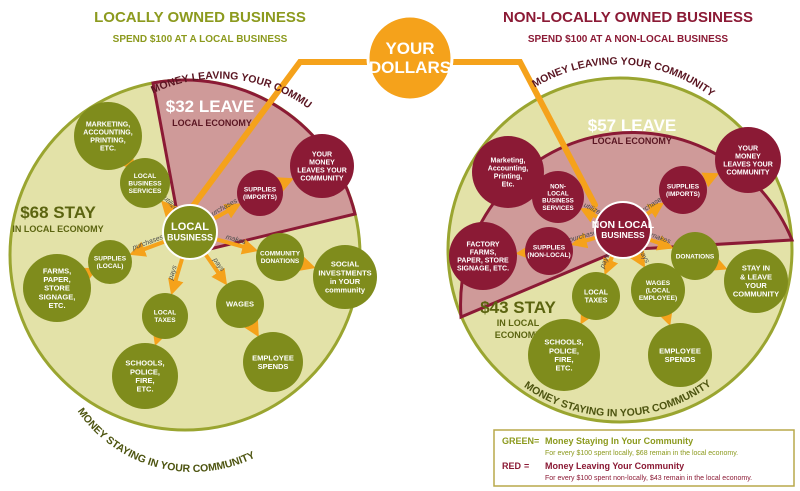  Describe the element at coordinates (614, 466) in the screenshot. I see `legend-red-title: Money Leaving Your Community` at that location.